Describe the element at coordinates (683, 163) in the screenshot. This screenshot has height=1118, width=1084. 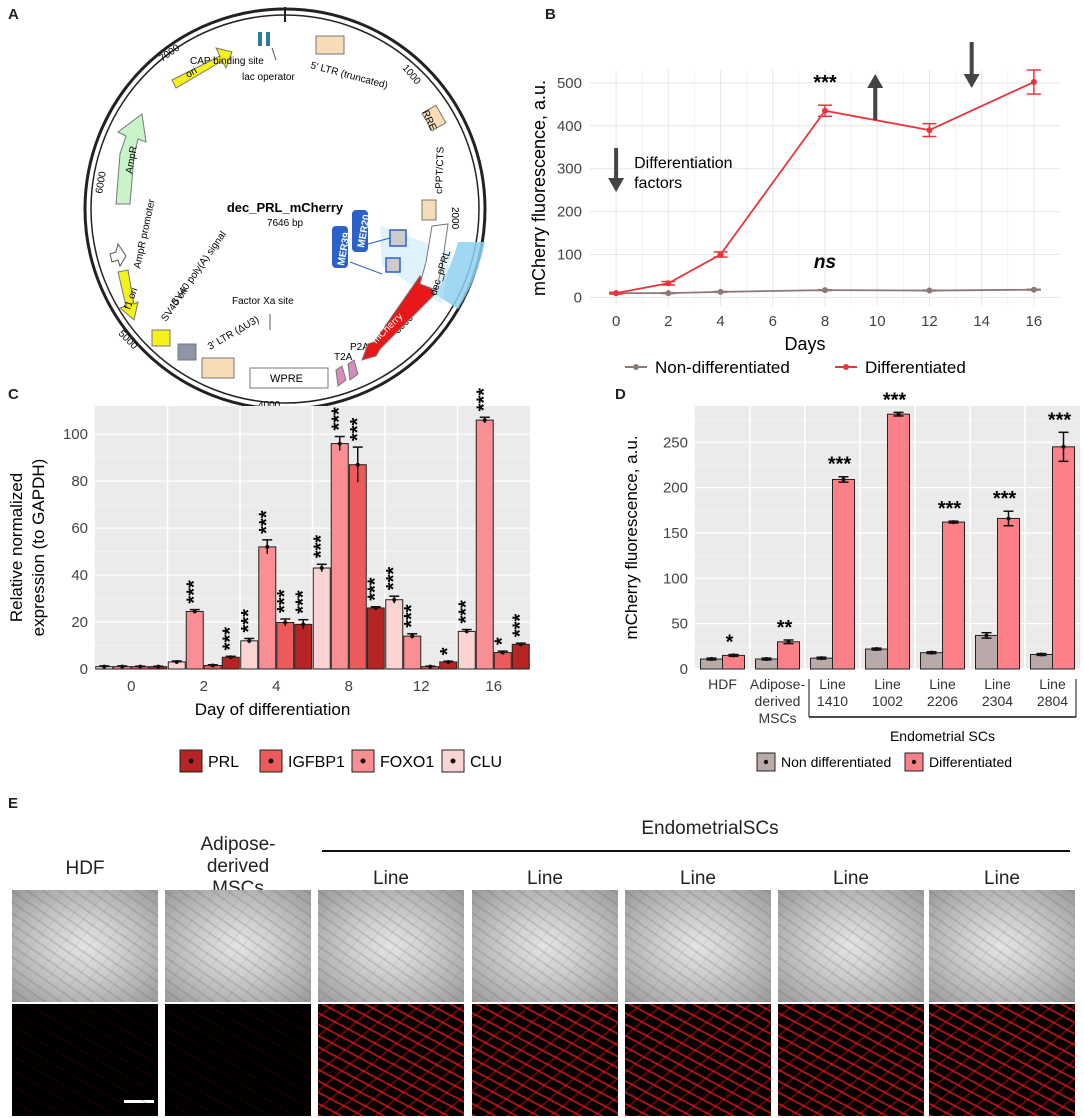
I see `chart-b-annotation-diff-1: Differentiation` at that location.